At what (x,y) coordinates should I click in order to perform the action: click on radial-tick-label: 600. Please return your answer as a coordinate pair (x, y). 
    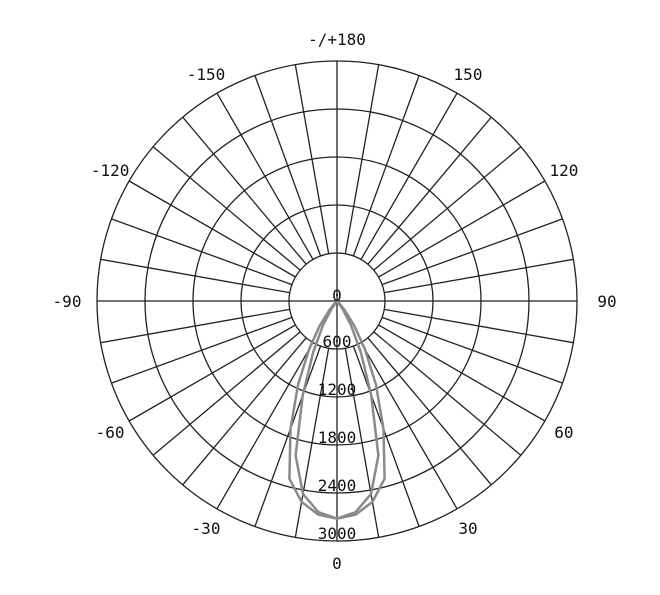
    Looking at the image, I should click on (337, 341).